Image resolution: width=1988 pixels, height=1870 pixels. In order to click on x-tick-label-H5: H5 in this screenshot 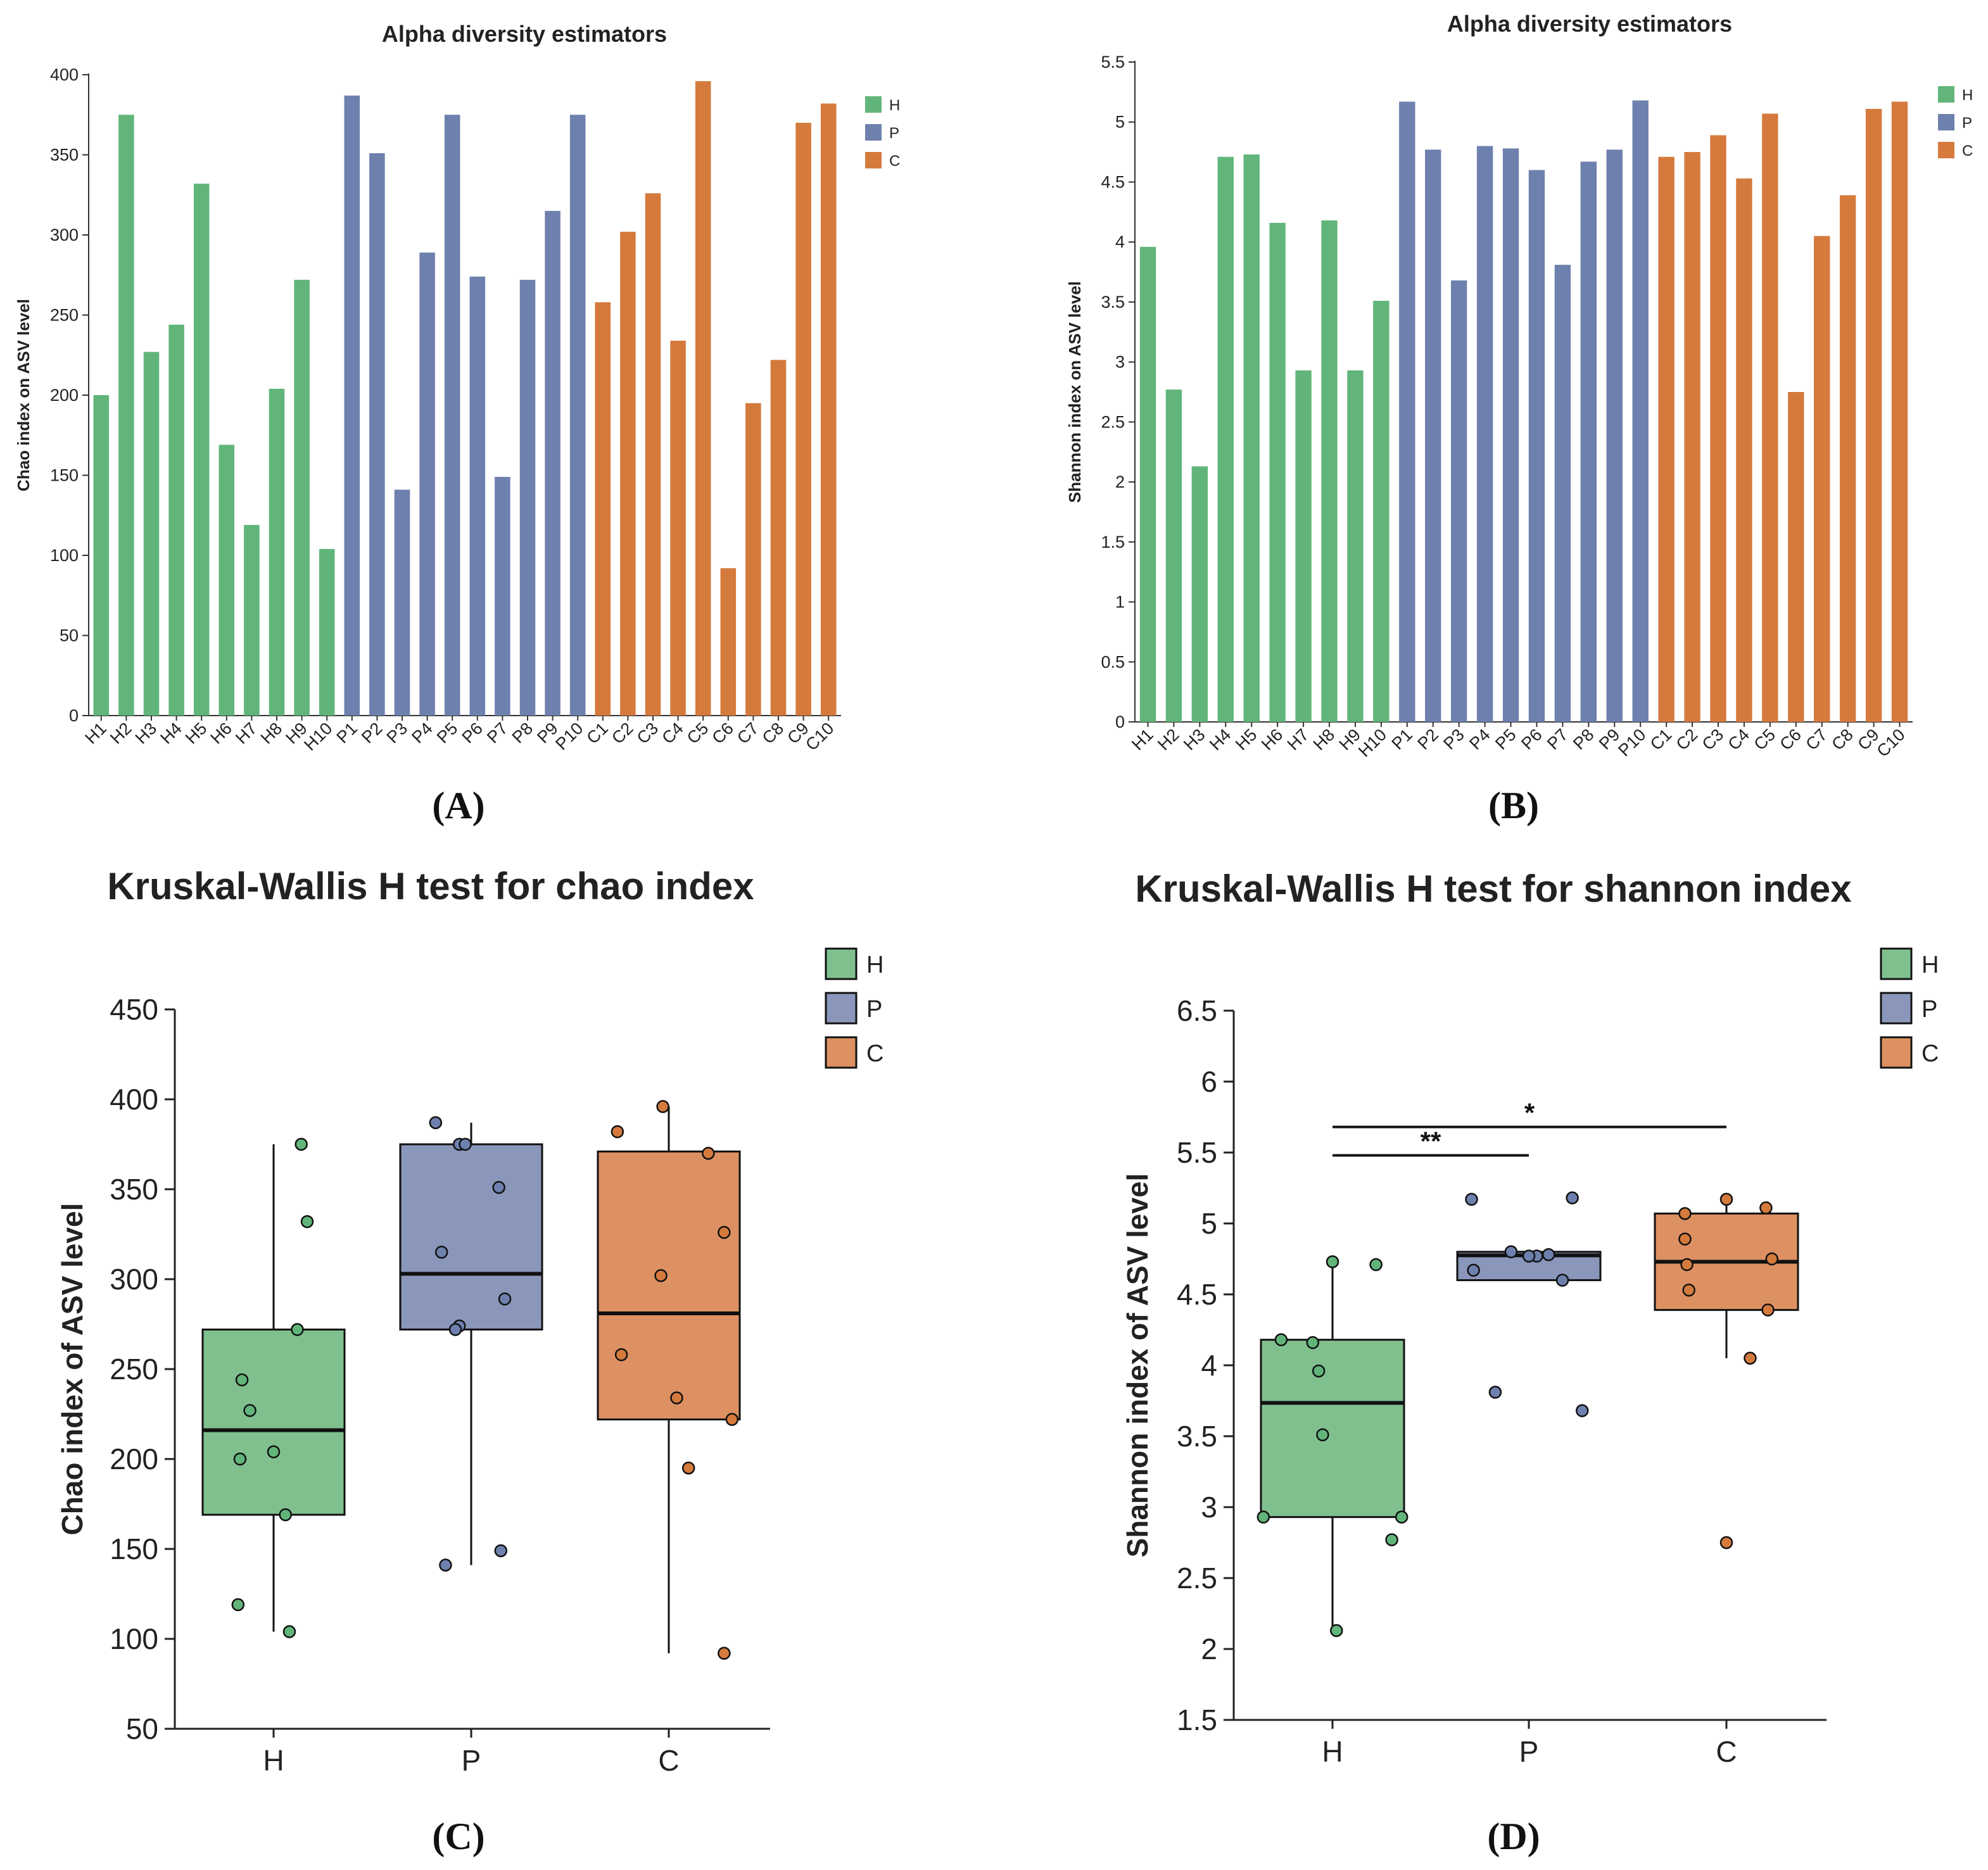, I will do `click(1247, 739)`.